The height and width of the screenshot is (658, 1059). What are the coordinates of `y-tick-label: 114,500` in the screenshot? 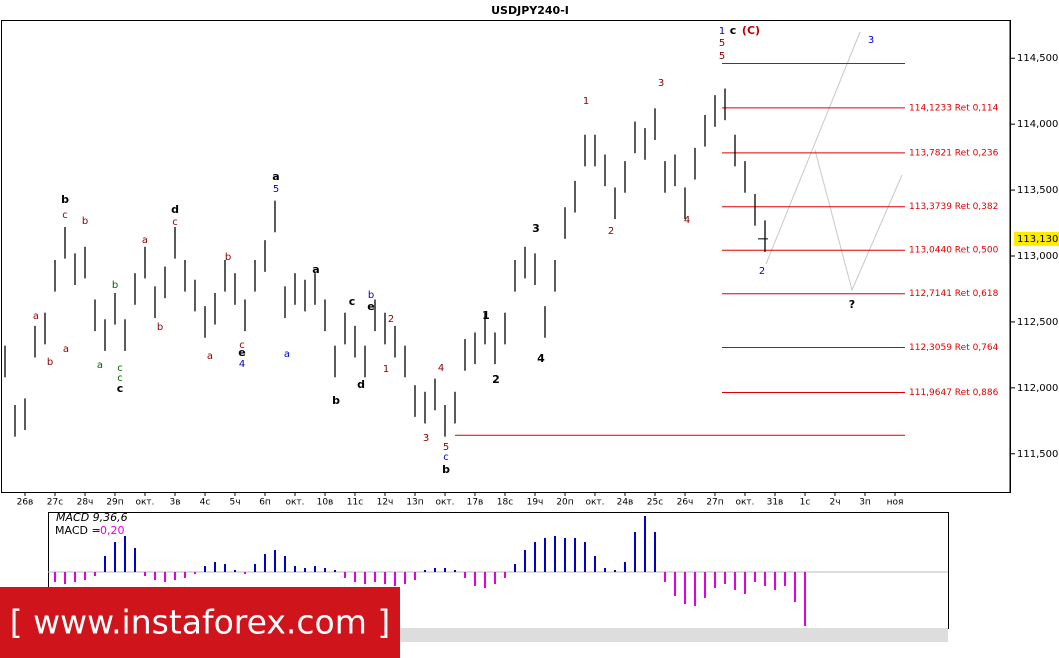 It's located at (1037, 58).